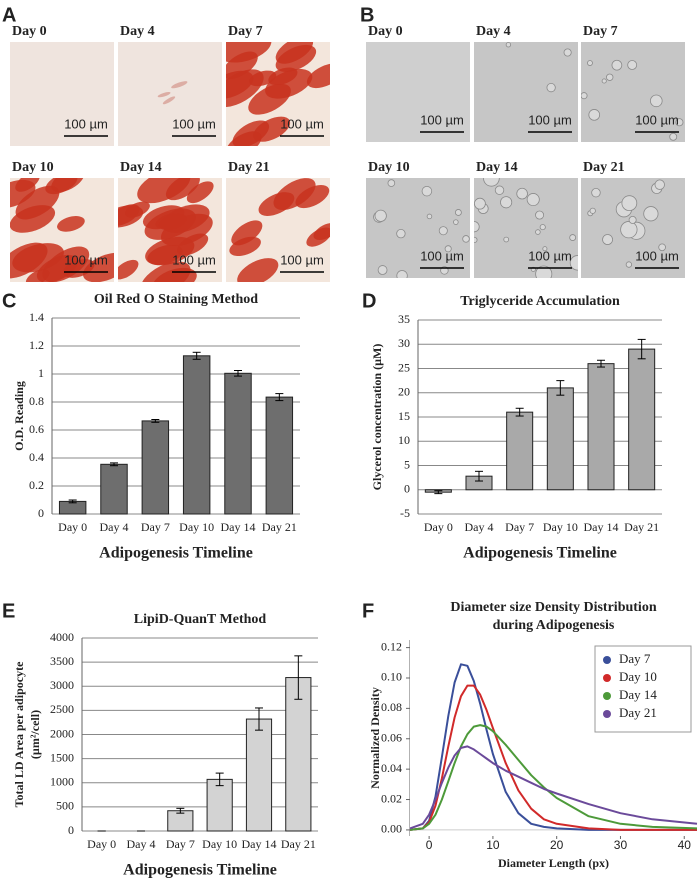 This screenshot has height=884, width=699. Describe the element at coordinates (29, 31) in the screenshot. I see `image-label: Day 0` at that location.